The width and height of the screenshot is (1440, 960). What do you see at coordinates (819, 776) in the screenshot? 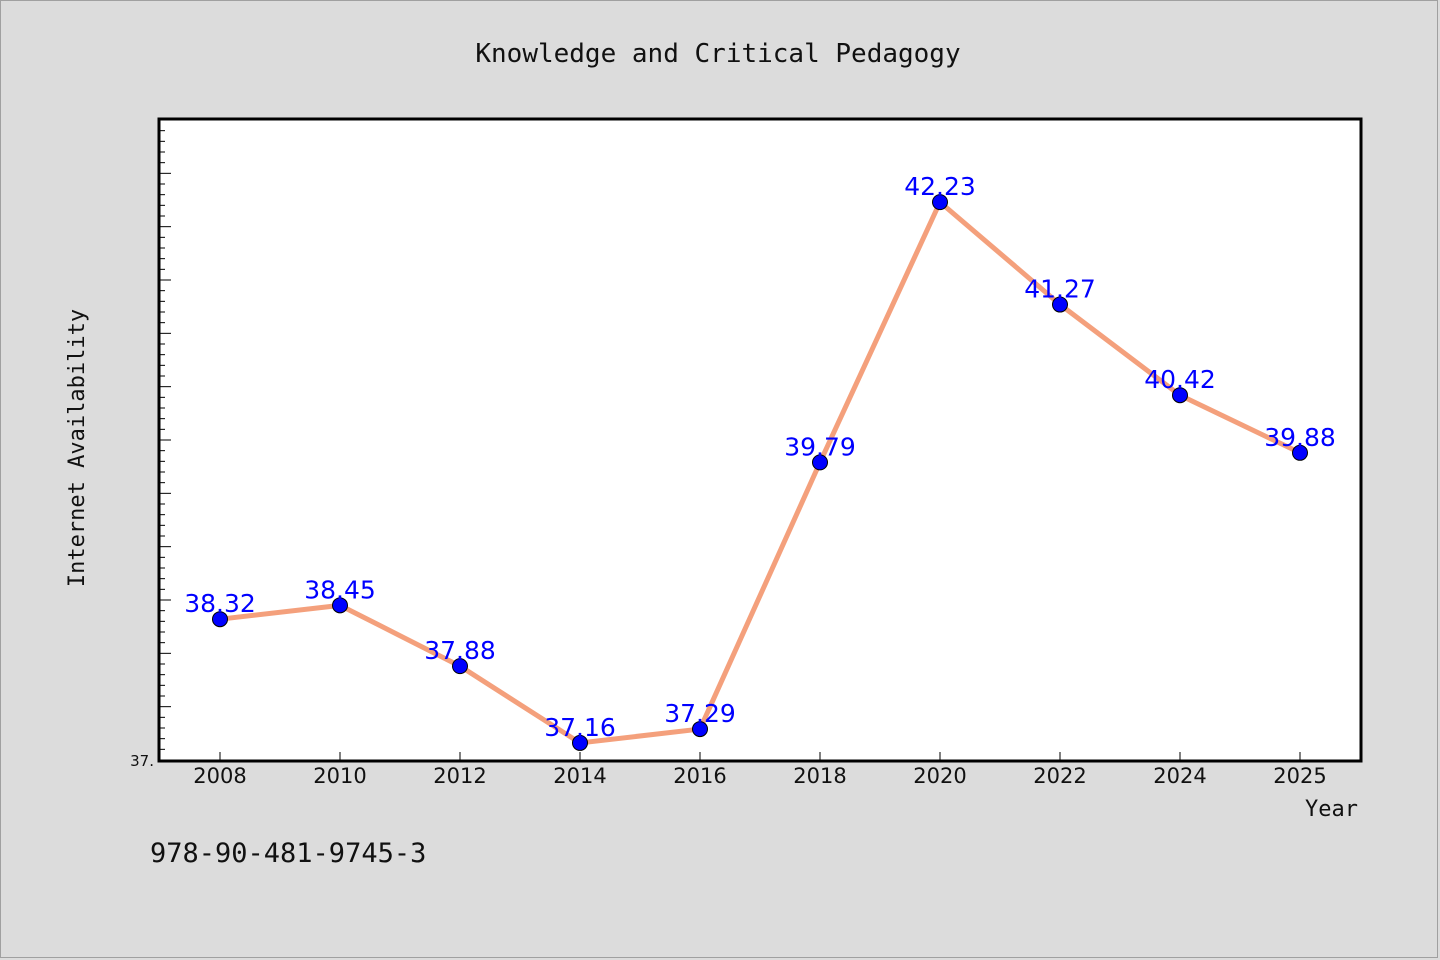
I see `x-tick-label: 2018` at bounding box center [819, 776].